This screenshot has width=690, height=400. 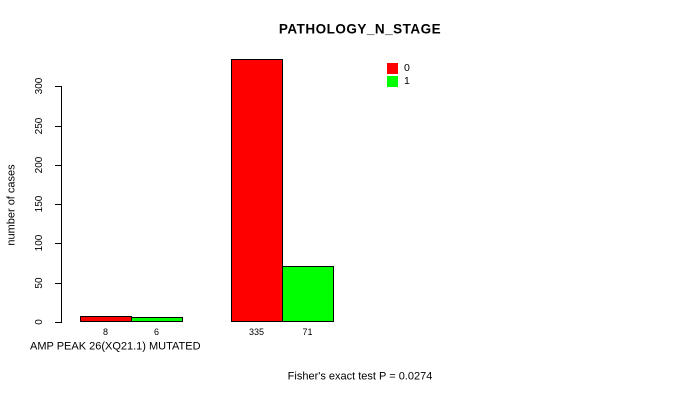 What do you see at coordinates (105, 332) in the screenshot?
I see `bar-value-label: 8` at bounding box center [105, 332].